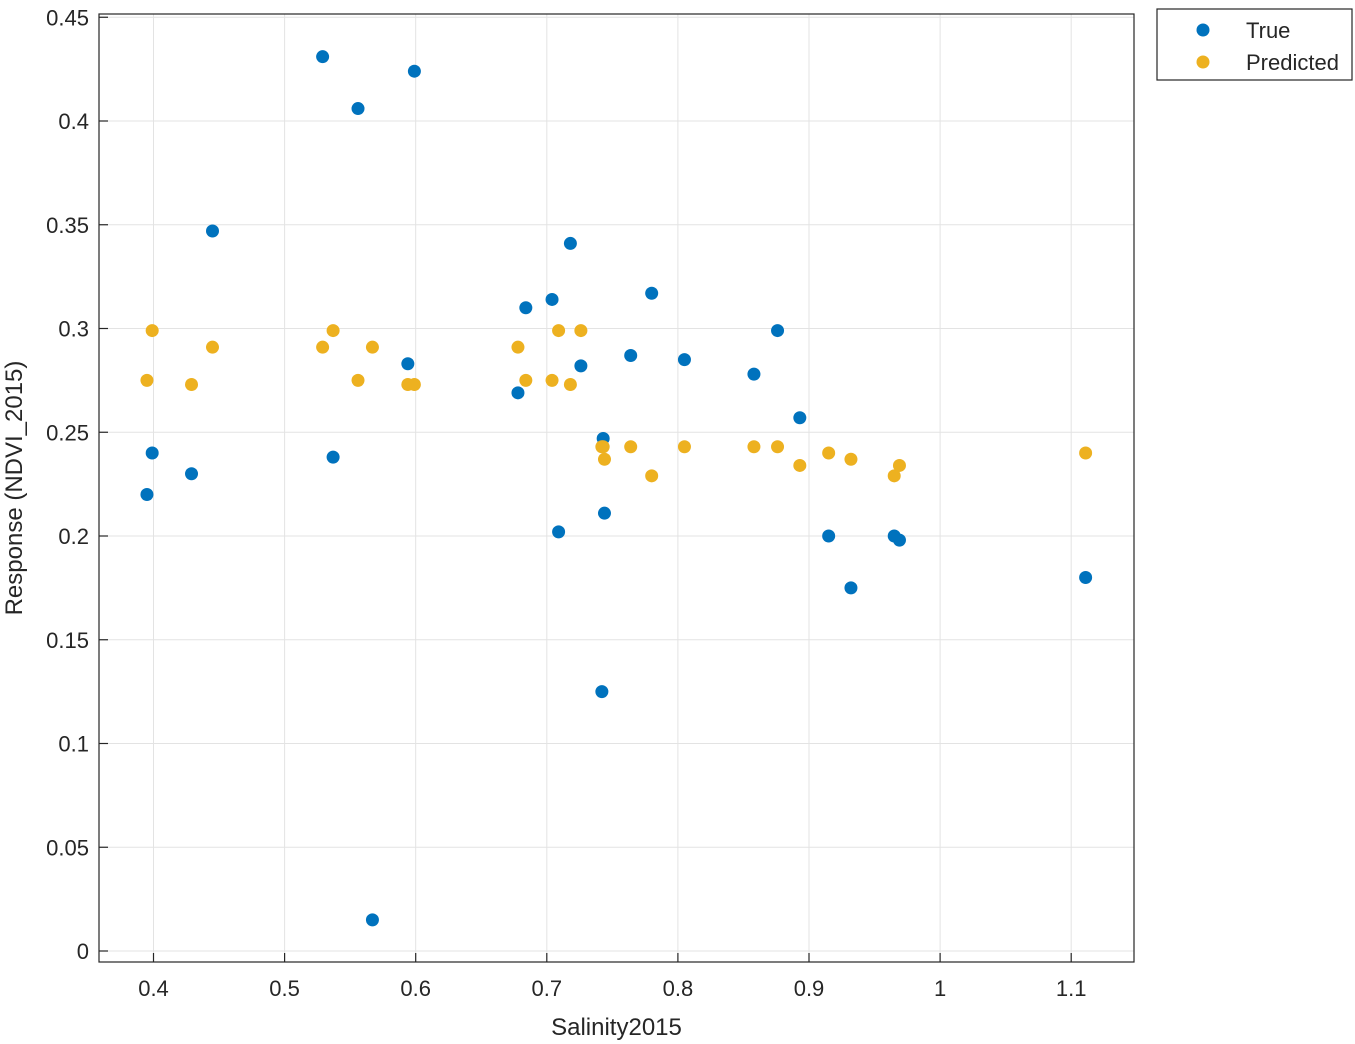 Image resolution: width=1355 pixels, height=1044 pixels. I want to click on x-tick-label: 1, so click(940, 988).